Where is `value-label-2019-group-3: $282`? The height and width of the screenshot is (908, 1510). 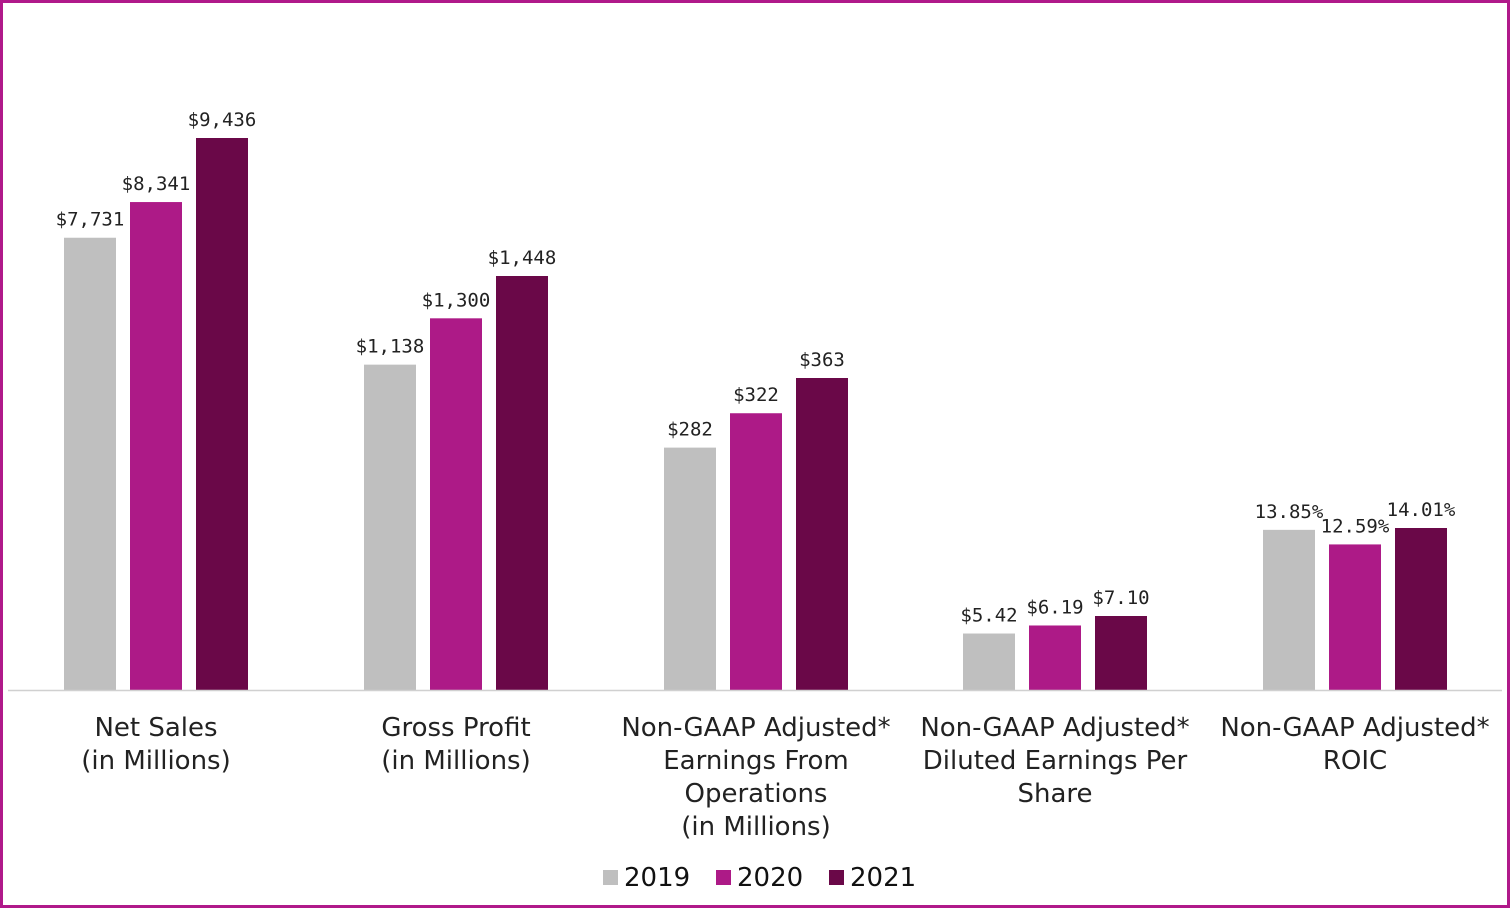
value-label-2019-group-3: $282 is located at coordinates (690, 430).